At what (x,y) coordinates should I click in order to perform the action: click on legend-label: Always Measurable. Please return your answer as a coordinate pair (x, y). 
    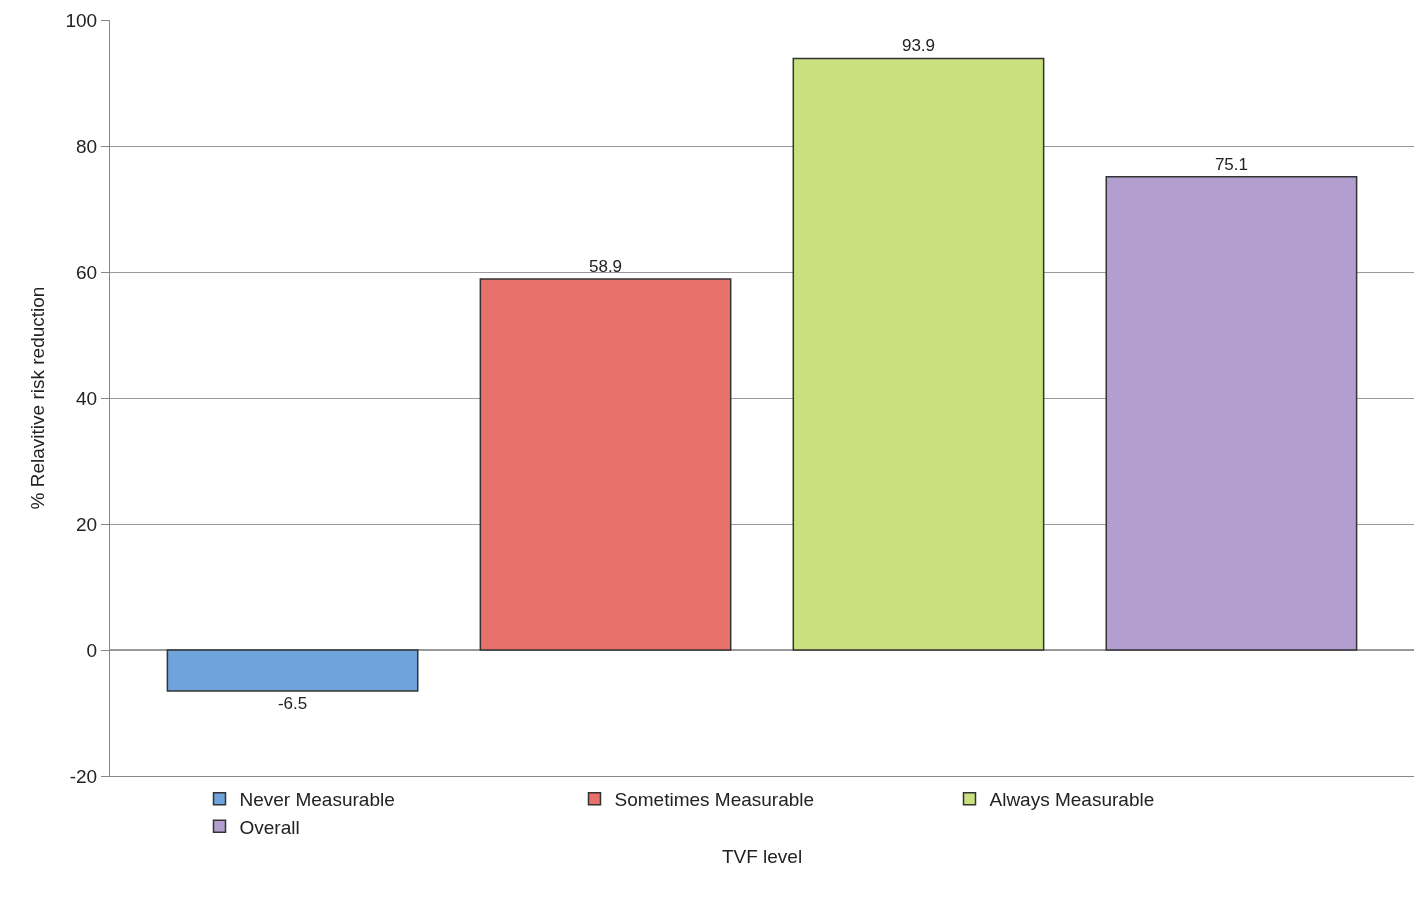
    Looking at the image, I should click on (1072, 800).